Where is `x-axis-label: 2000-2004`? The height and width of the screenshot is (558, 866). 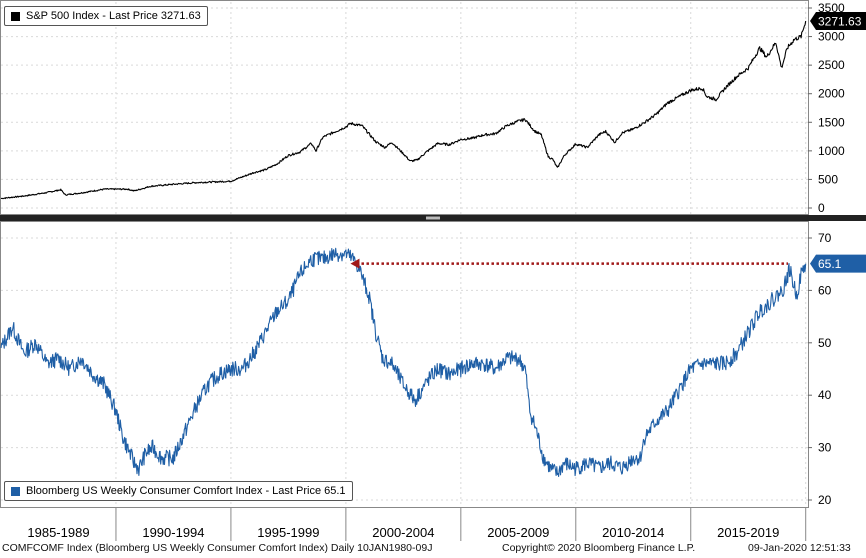 x-axis-label: 2000-2004 is located at coordinates (403, 532).